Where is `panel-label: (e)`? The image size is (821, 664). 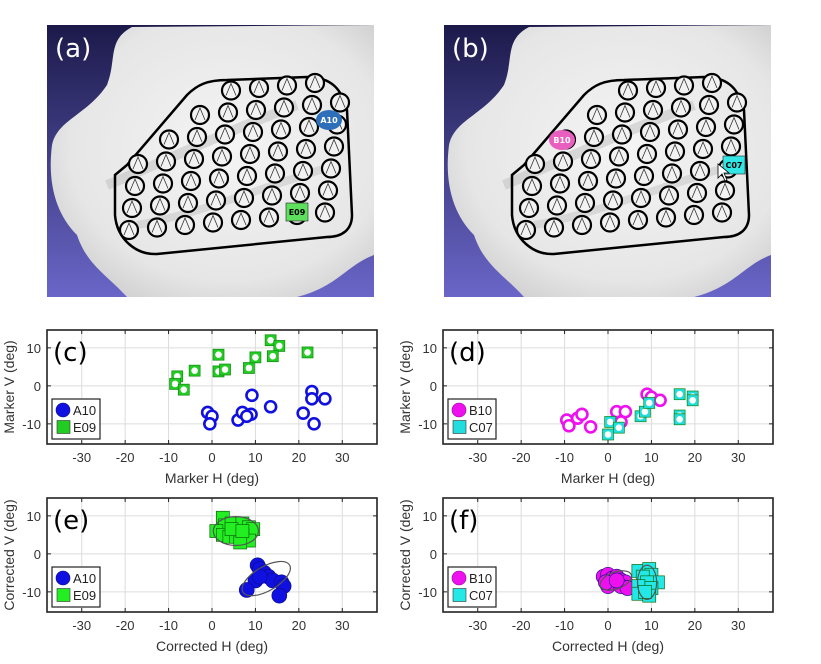
panel-label: (e) is located at coordinates (71, 521).